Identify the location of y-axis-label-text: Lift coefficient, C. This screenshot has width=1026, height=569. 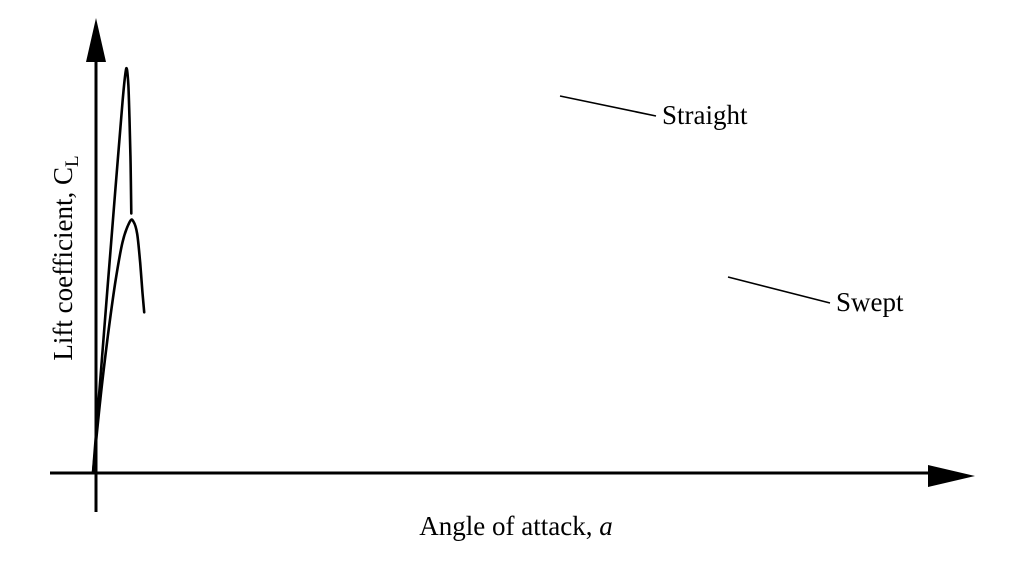
(63, 264).